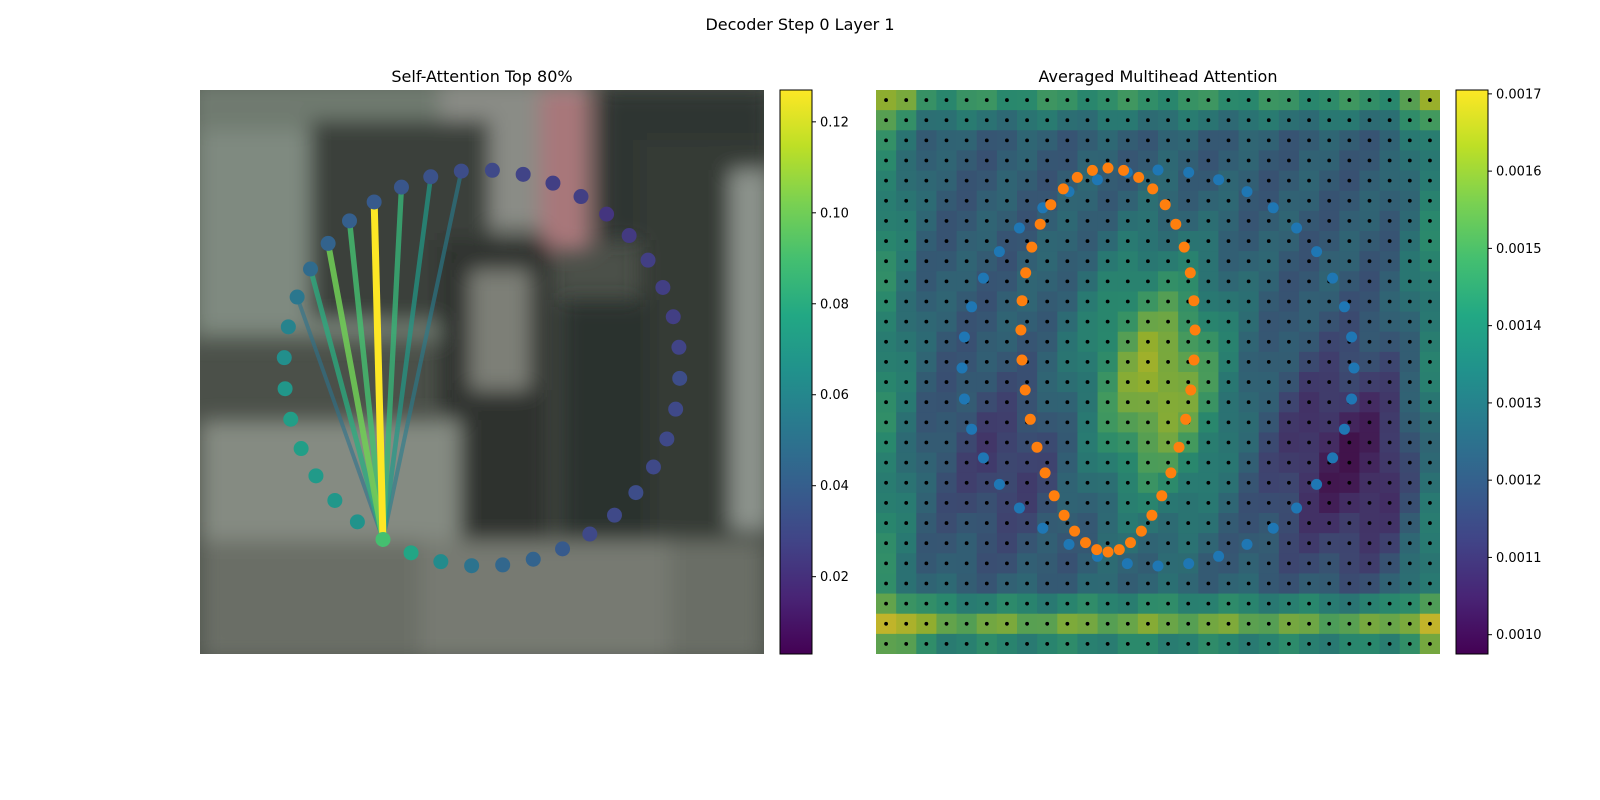 The image size is (1600, 800). Describe the element at coordinates (1519, 403) in the screenshot. I see `colorbar-tick-label: 0.0013` at that location.